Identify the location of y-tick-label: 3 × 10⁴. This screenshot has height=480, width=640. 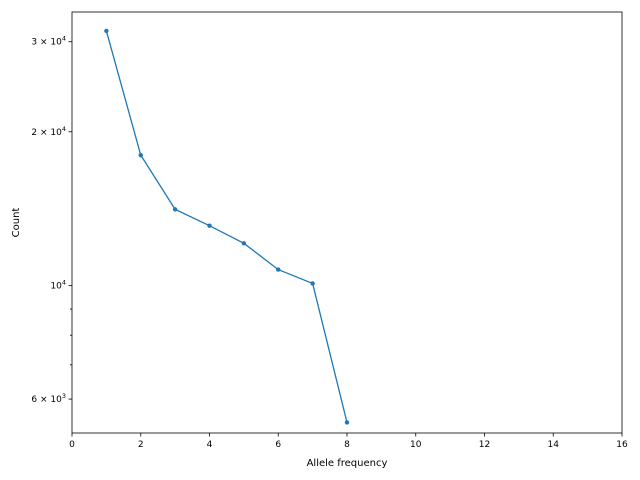
(48, 41).